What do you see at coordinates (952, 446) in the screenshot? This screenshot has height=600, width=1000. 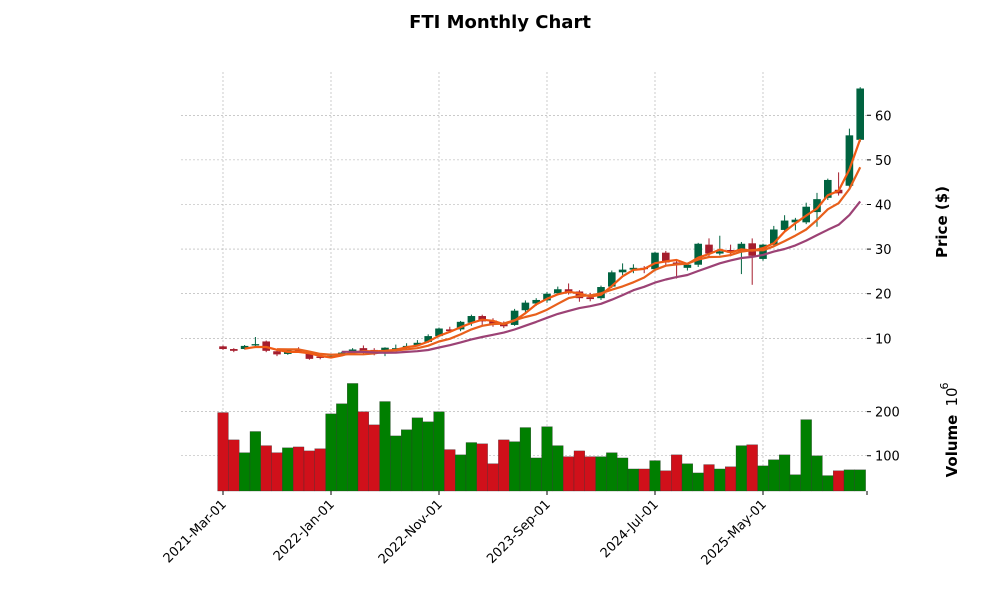 I see `volume-axis-label: Volume` at bounding box center [952, 446].